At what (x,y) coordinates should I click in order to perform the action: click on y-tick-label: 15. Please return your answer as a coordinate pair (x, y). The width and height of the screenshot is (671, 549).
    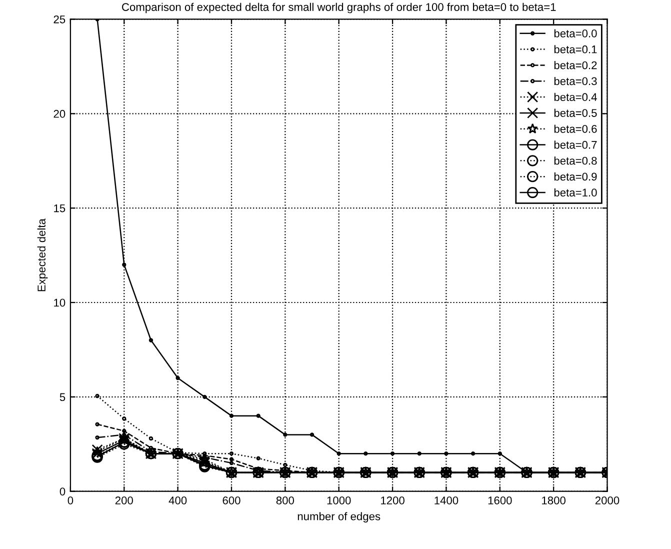
    Looking at the image, I should click on (60, 208).